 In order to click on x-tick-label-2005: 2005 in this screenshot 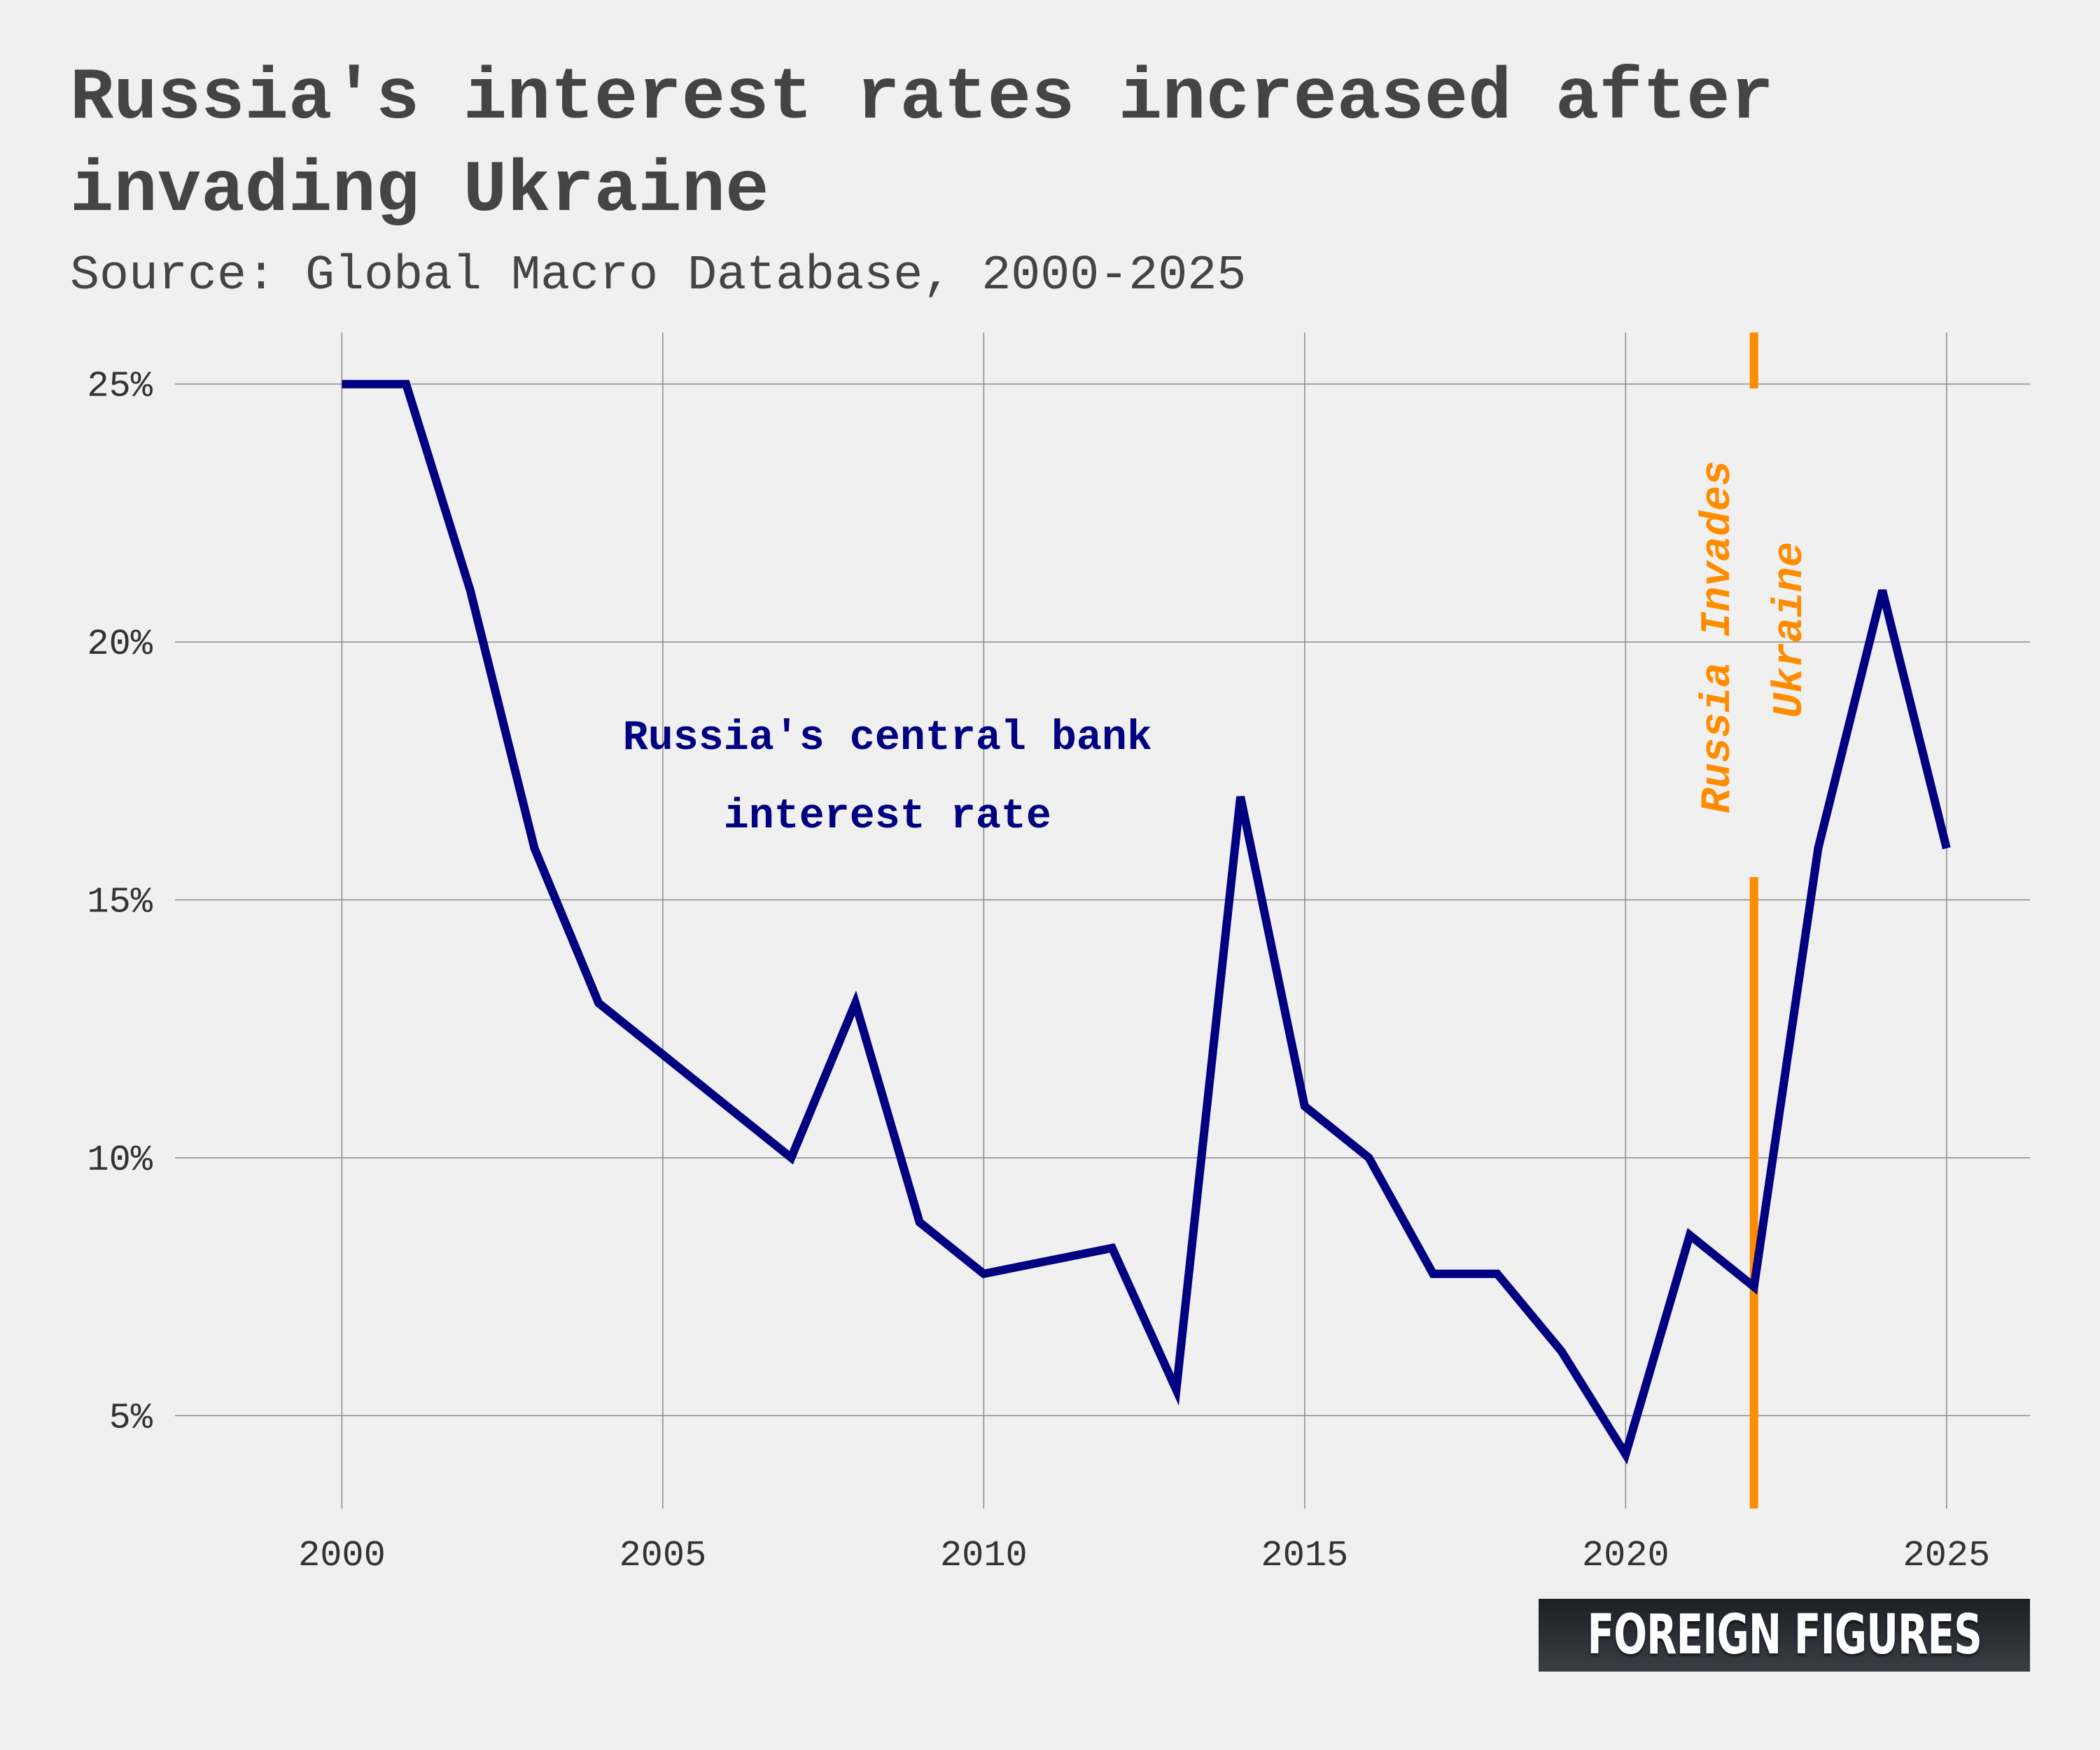, I will do `click(662, 1555)`.